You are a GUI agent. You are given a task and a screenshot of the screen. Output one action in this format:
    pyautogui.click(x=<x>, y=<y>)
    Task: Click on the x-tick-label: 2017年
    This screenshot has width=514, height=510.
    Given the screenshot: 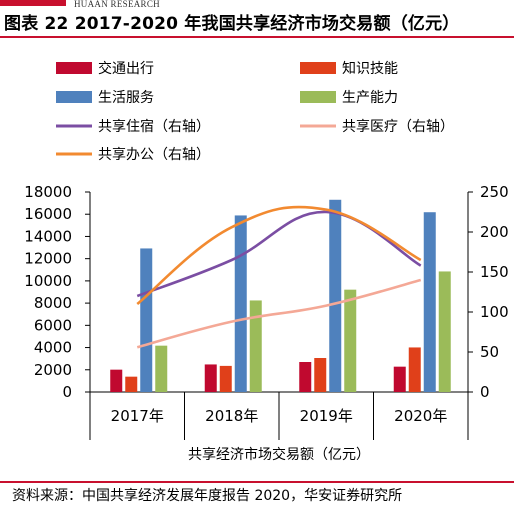 What is the action you would take?
    pyautogui.click(x=137, y=416)
    